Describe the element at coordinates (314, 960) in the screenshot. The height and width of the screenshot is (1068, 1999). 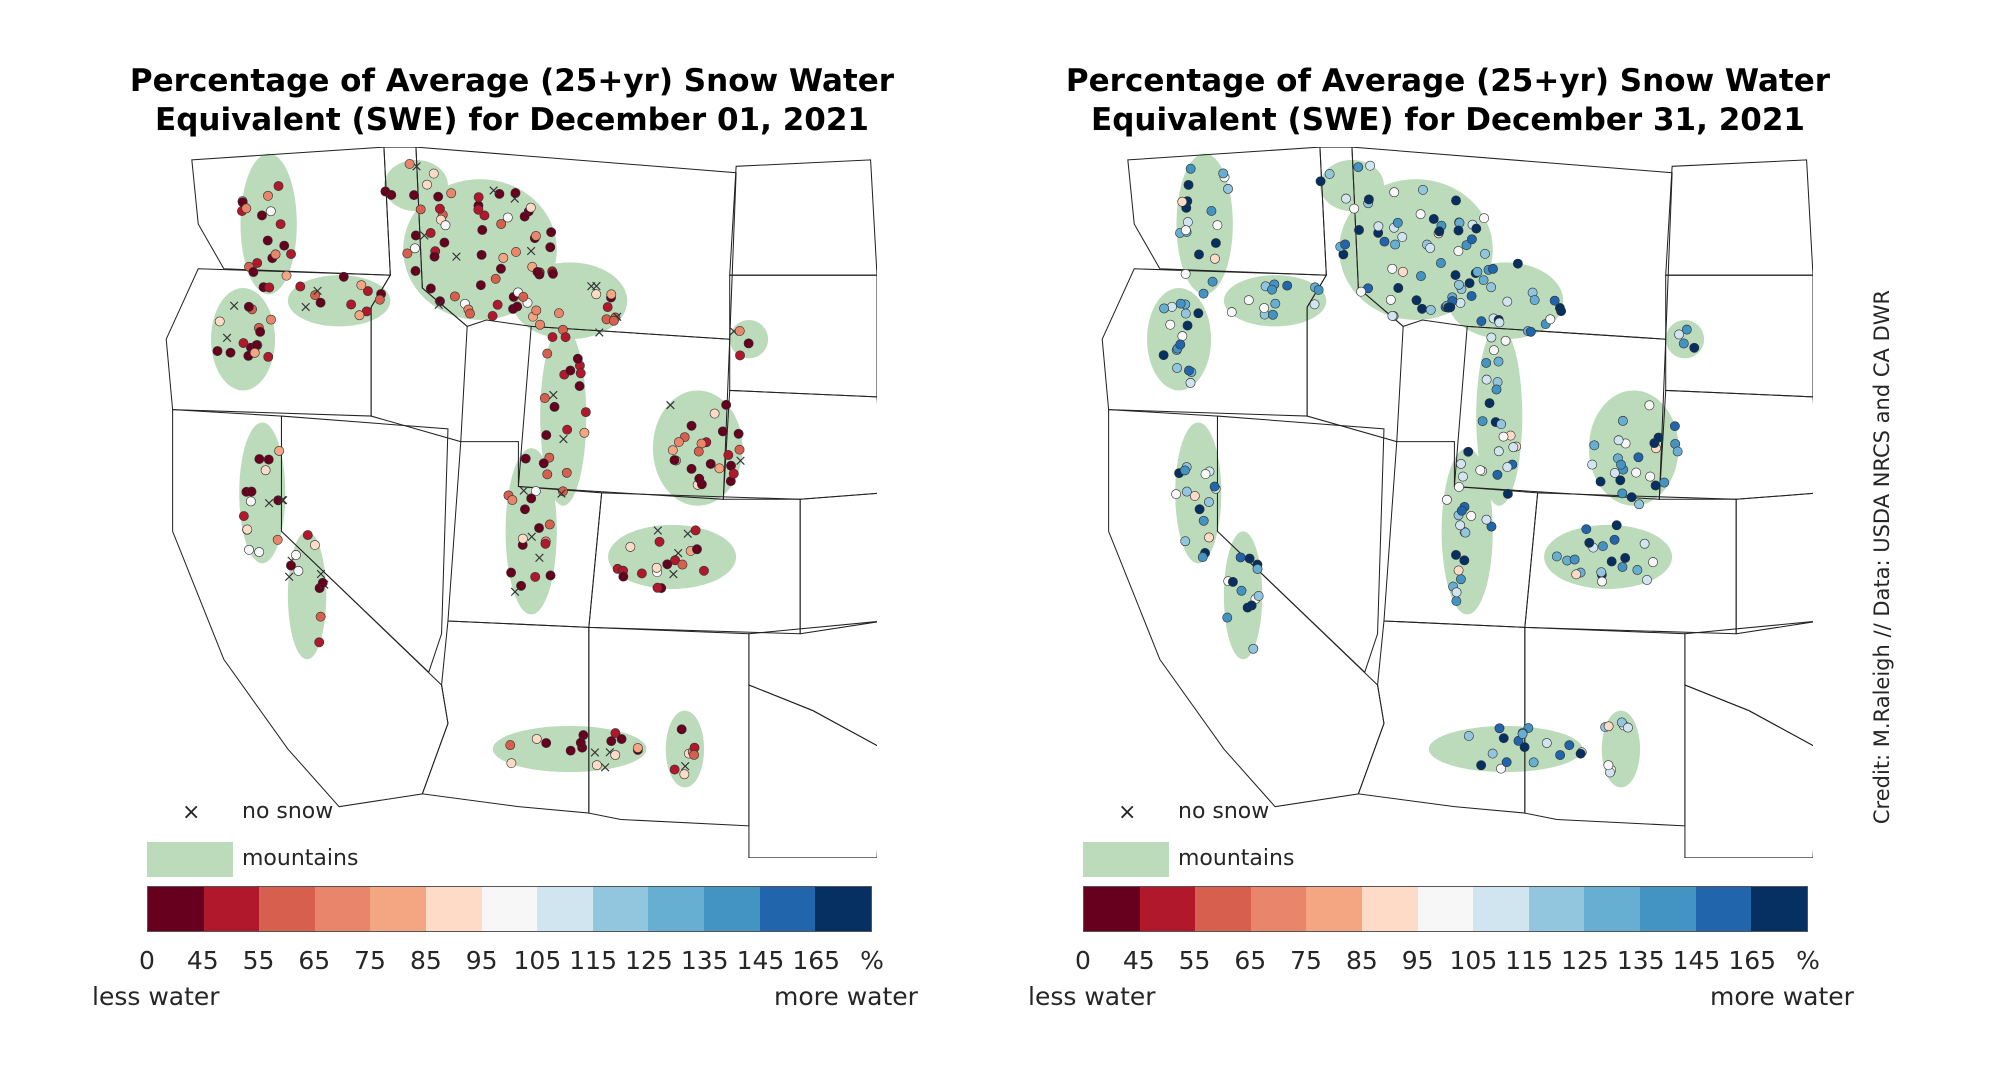
I see `colorbar-tick-label: 65` at that location.